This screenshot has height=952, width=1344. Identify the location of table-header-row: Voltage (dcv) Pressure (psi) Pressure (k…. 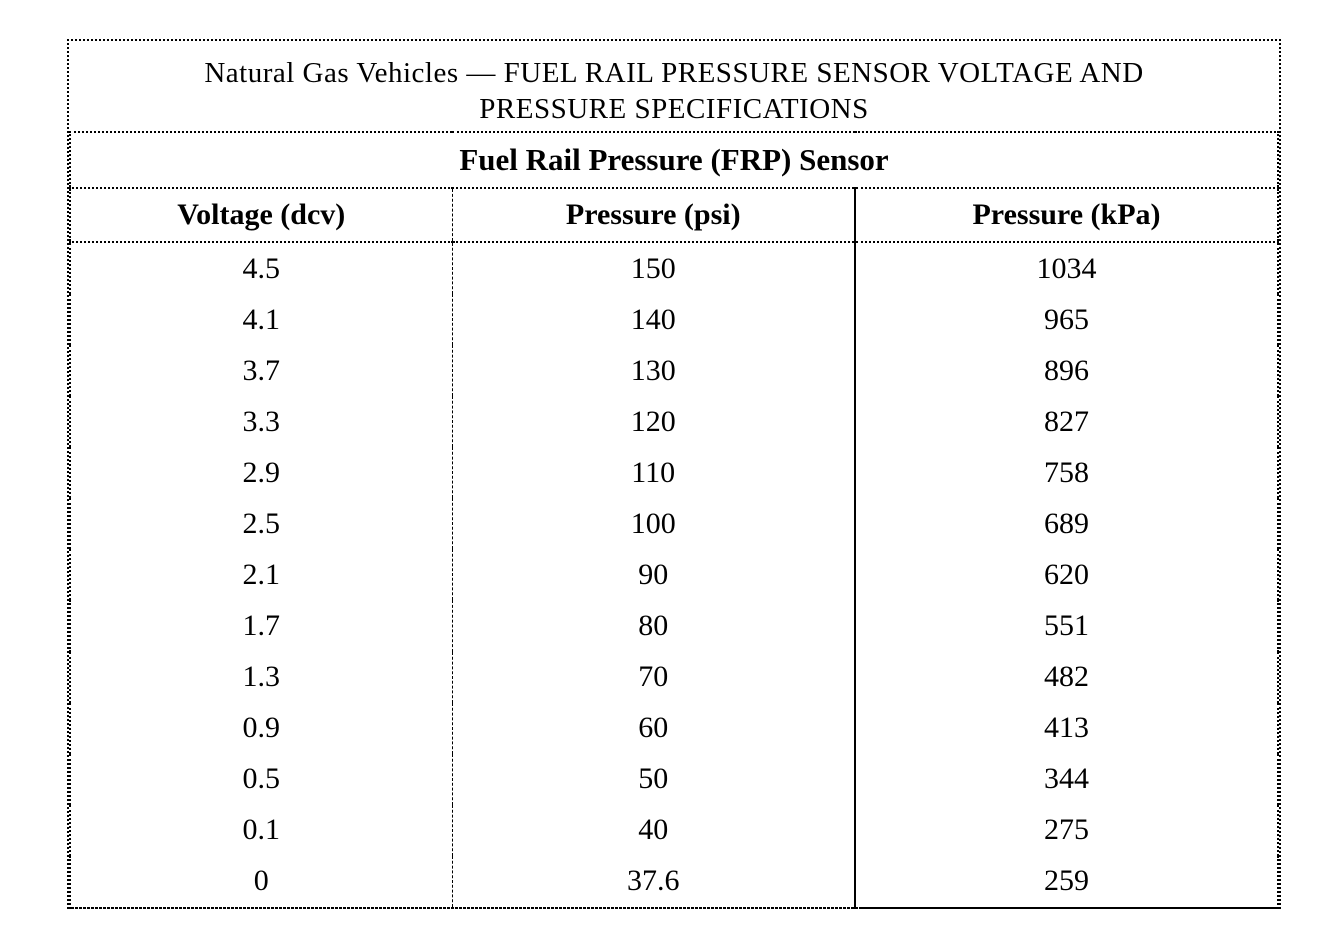
(674, 215).